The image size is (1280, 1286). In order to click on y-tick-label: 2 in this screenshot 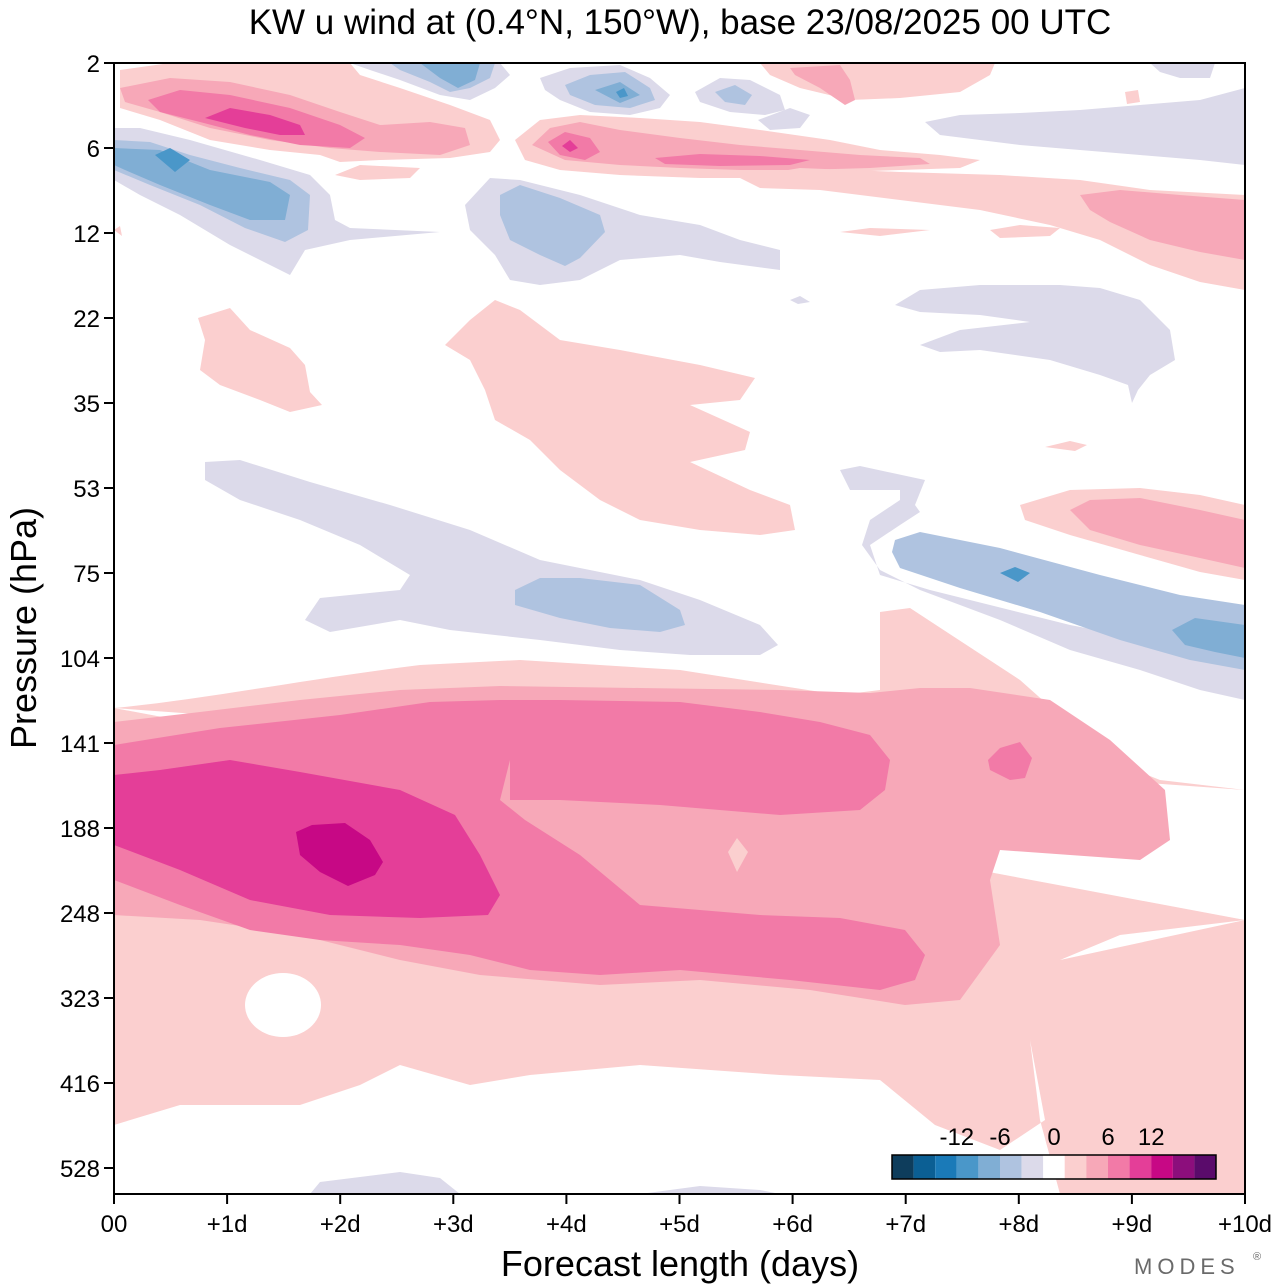, I will do `click(93, 64)`.